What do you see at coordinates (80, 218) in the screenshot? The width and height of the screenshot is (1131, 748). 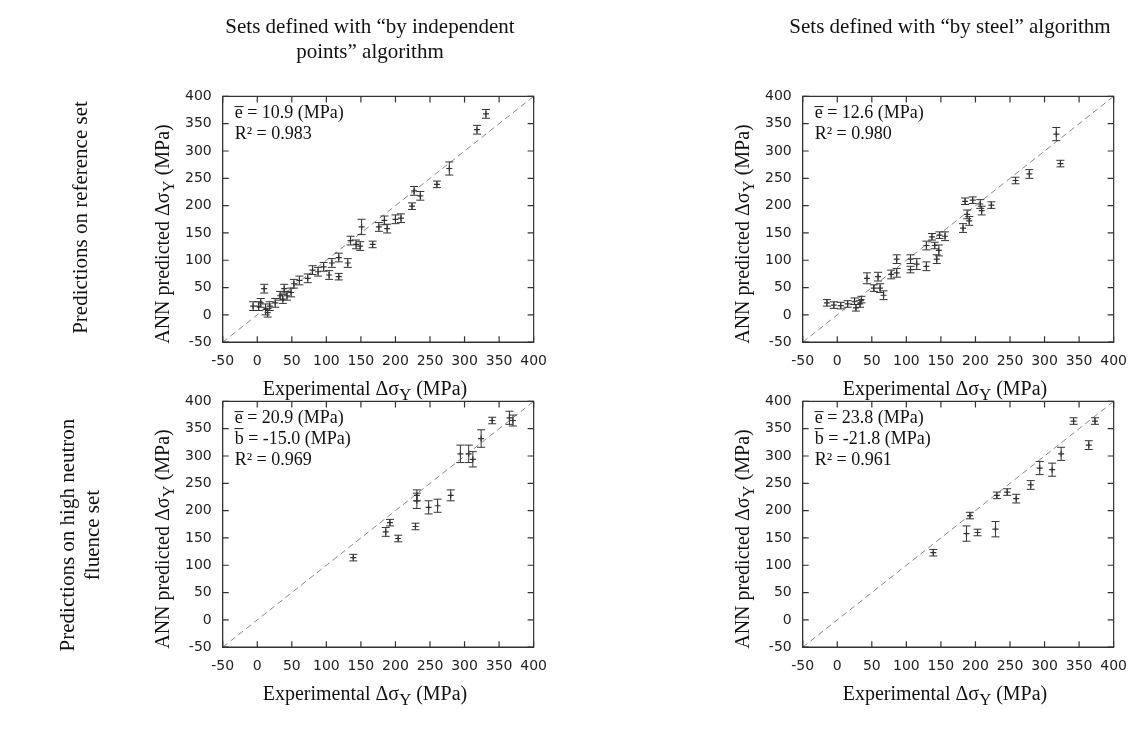 I see `text: Predictions on reference set` at bounding box center [80, 218].